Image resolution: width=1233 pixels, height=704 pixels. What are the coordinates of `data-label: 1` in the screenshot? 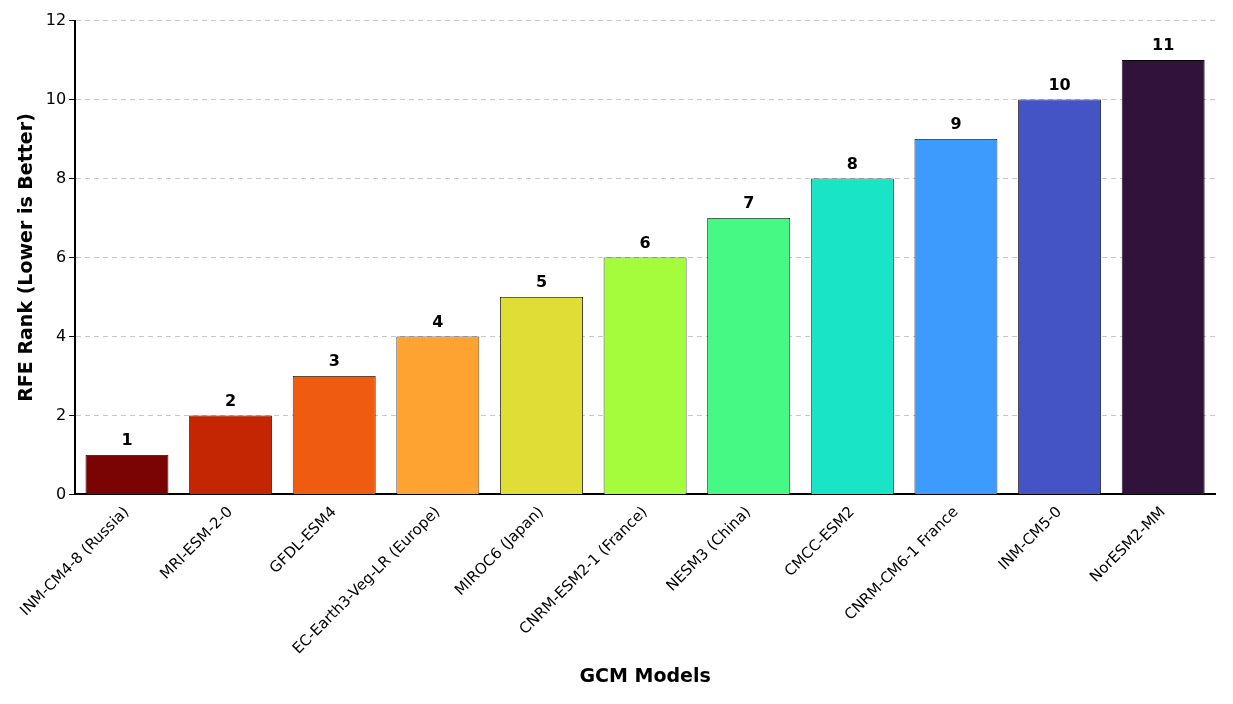 It's located at (127, 440).